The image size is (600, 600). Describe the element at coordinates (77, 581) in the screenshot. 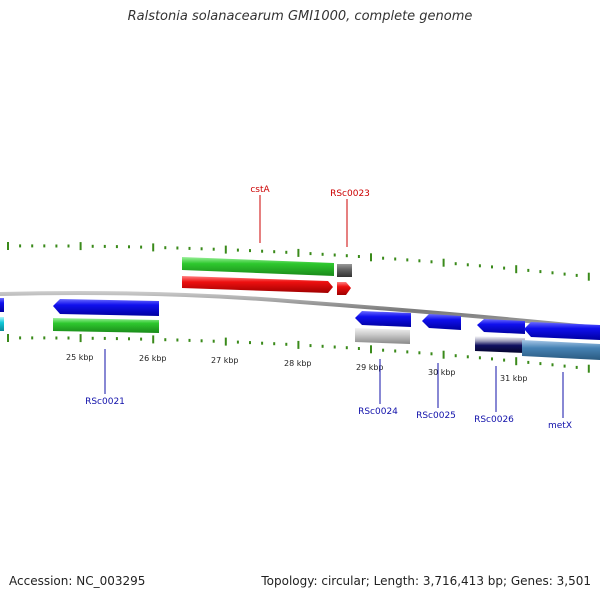

I see `accession-label: Accession: NC_003295` at that location.